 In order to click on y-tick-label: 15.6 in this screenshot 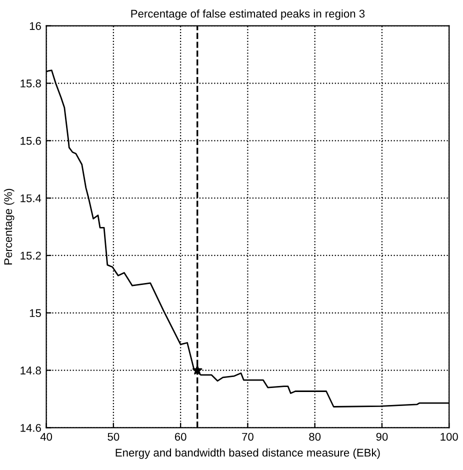, I will do `click(30, 140)`.